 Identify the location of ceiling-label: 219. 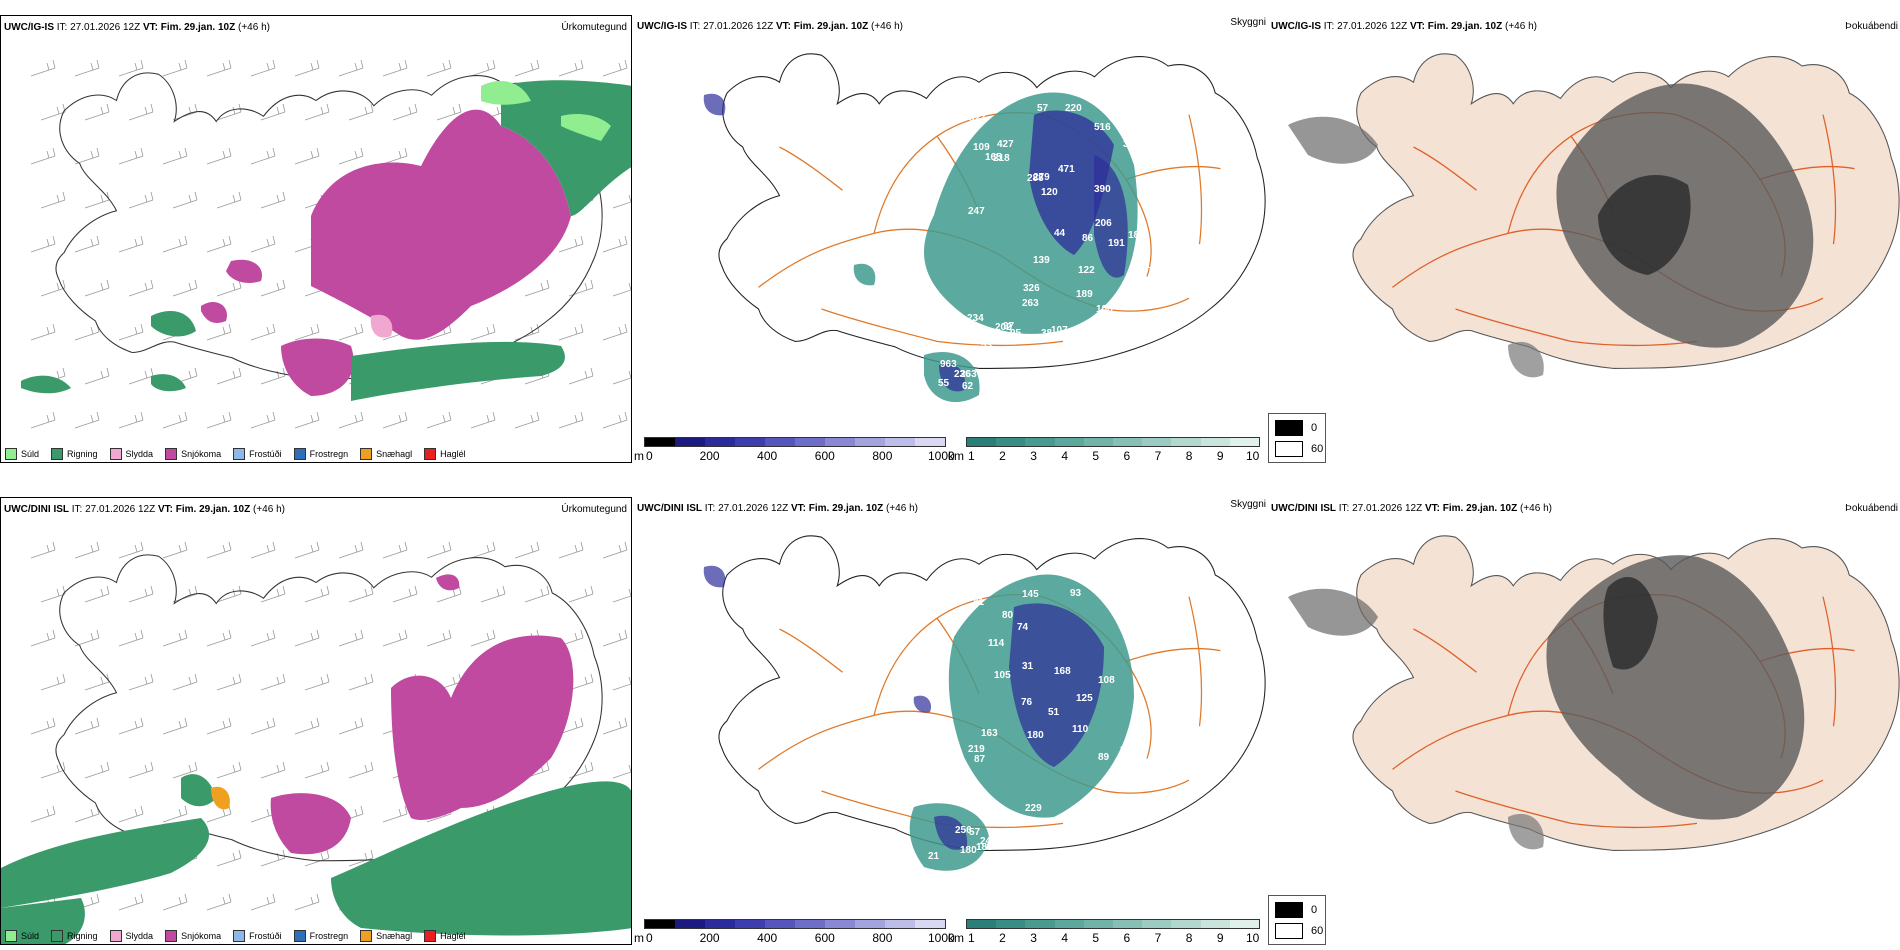
(976, 749).